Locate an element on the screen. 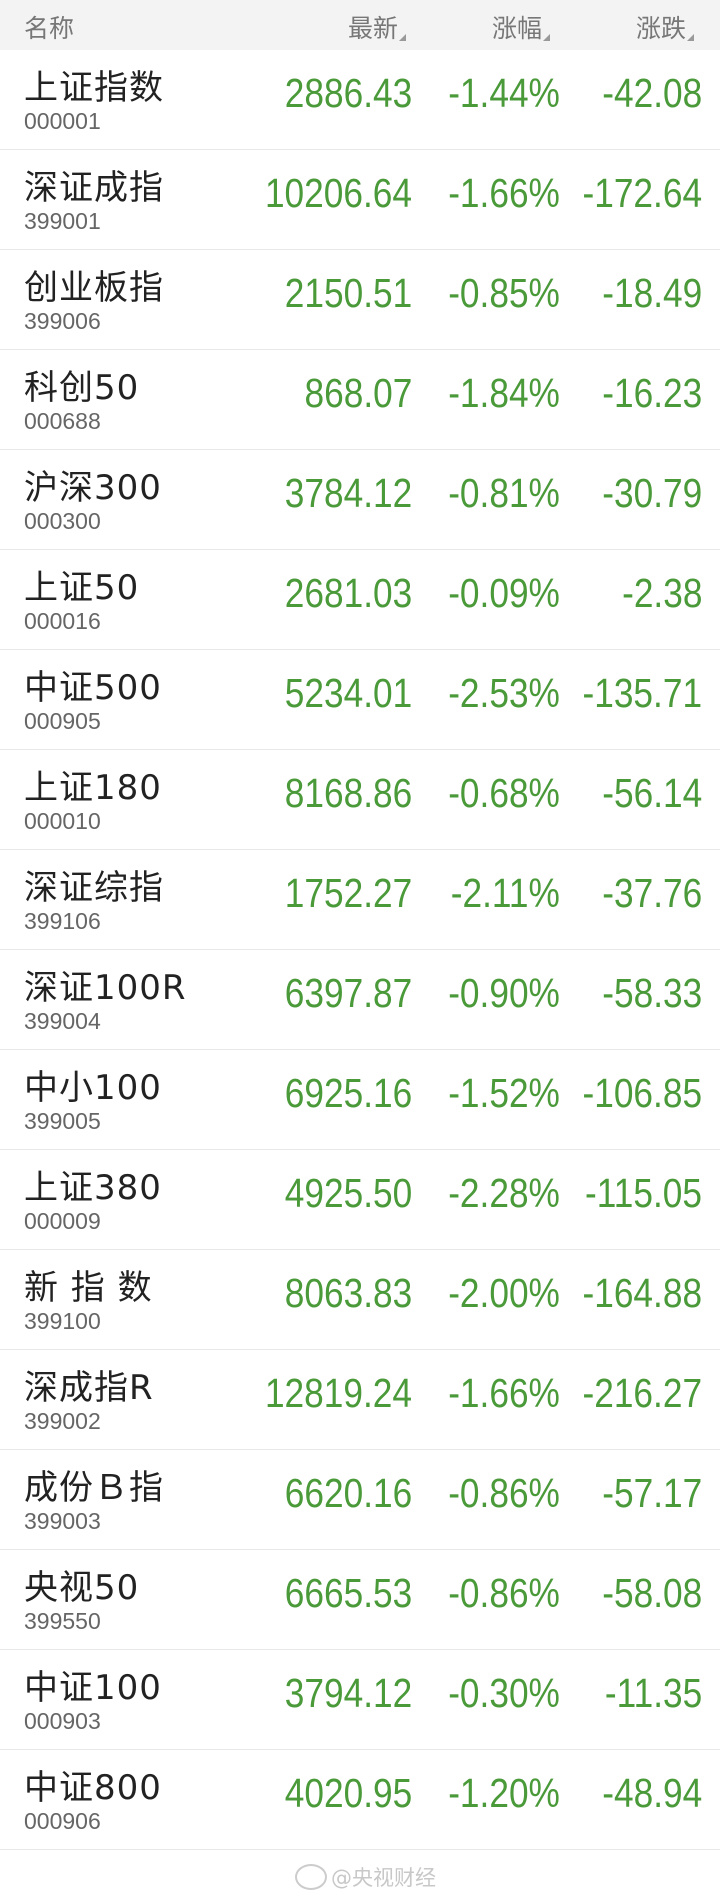 The width and height of the screenshot is (720, 1895). table-row: 新 指 数 399100 8063.83 -2.00% -164.88 is located at coordinates (360, 1300).